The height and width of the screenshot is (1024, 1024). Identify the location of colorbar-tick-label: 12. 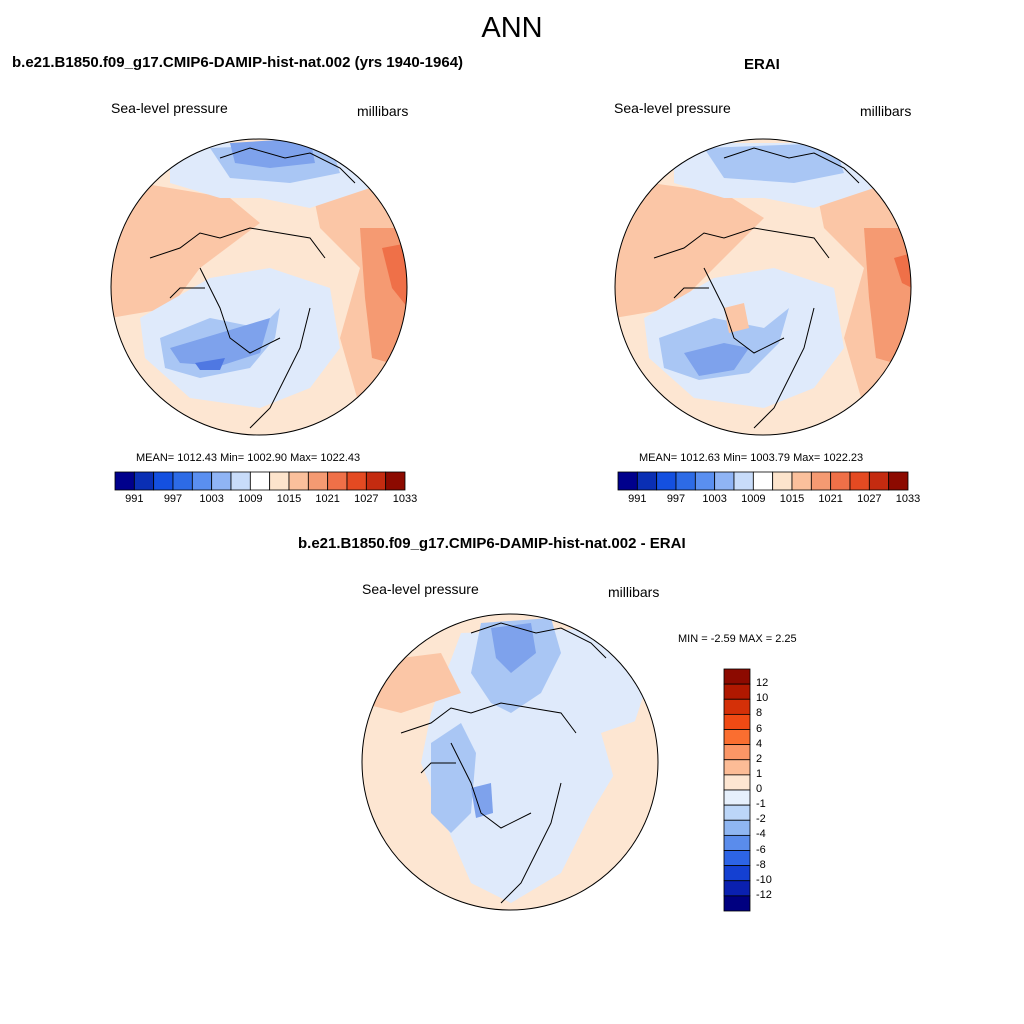
(762, 683).